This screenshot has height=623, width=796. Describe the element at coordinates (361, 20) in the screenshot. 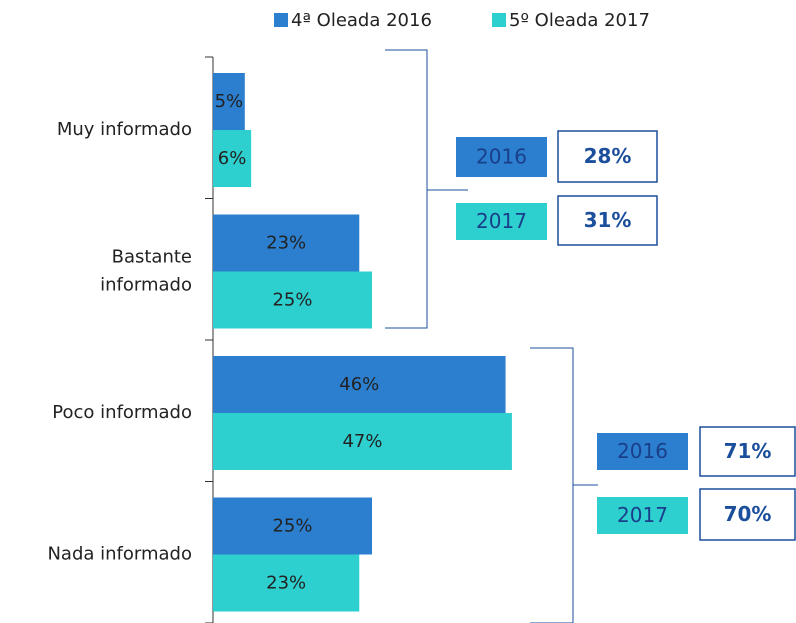

I see `legend-label: 4ª Oleada 2016` at that location.